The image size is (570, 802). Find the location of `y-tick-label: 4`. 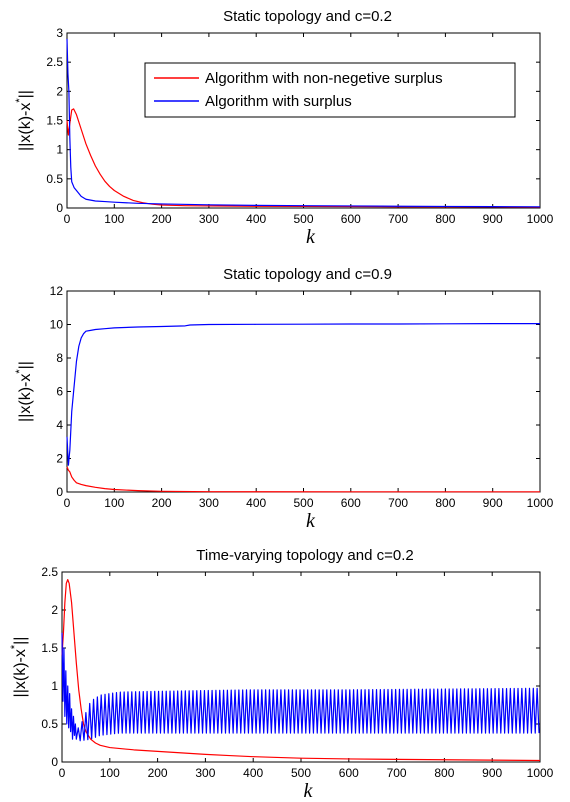

y-tick-label: 4 is located at coordinates (59, 425).